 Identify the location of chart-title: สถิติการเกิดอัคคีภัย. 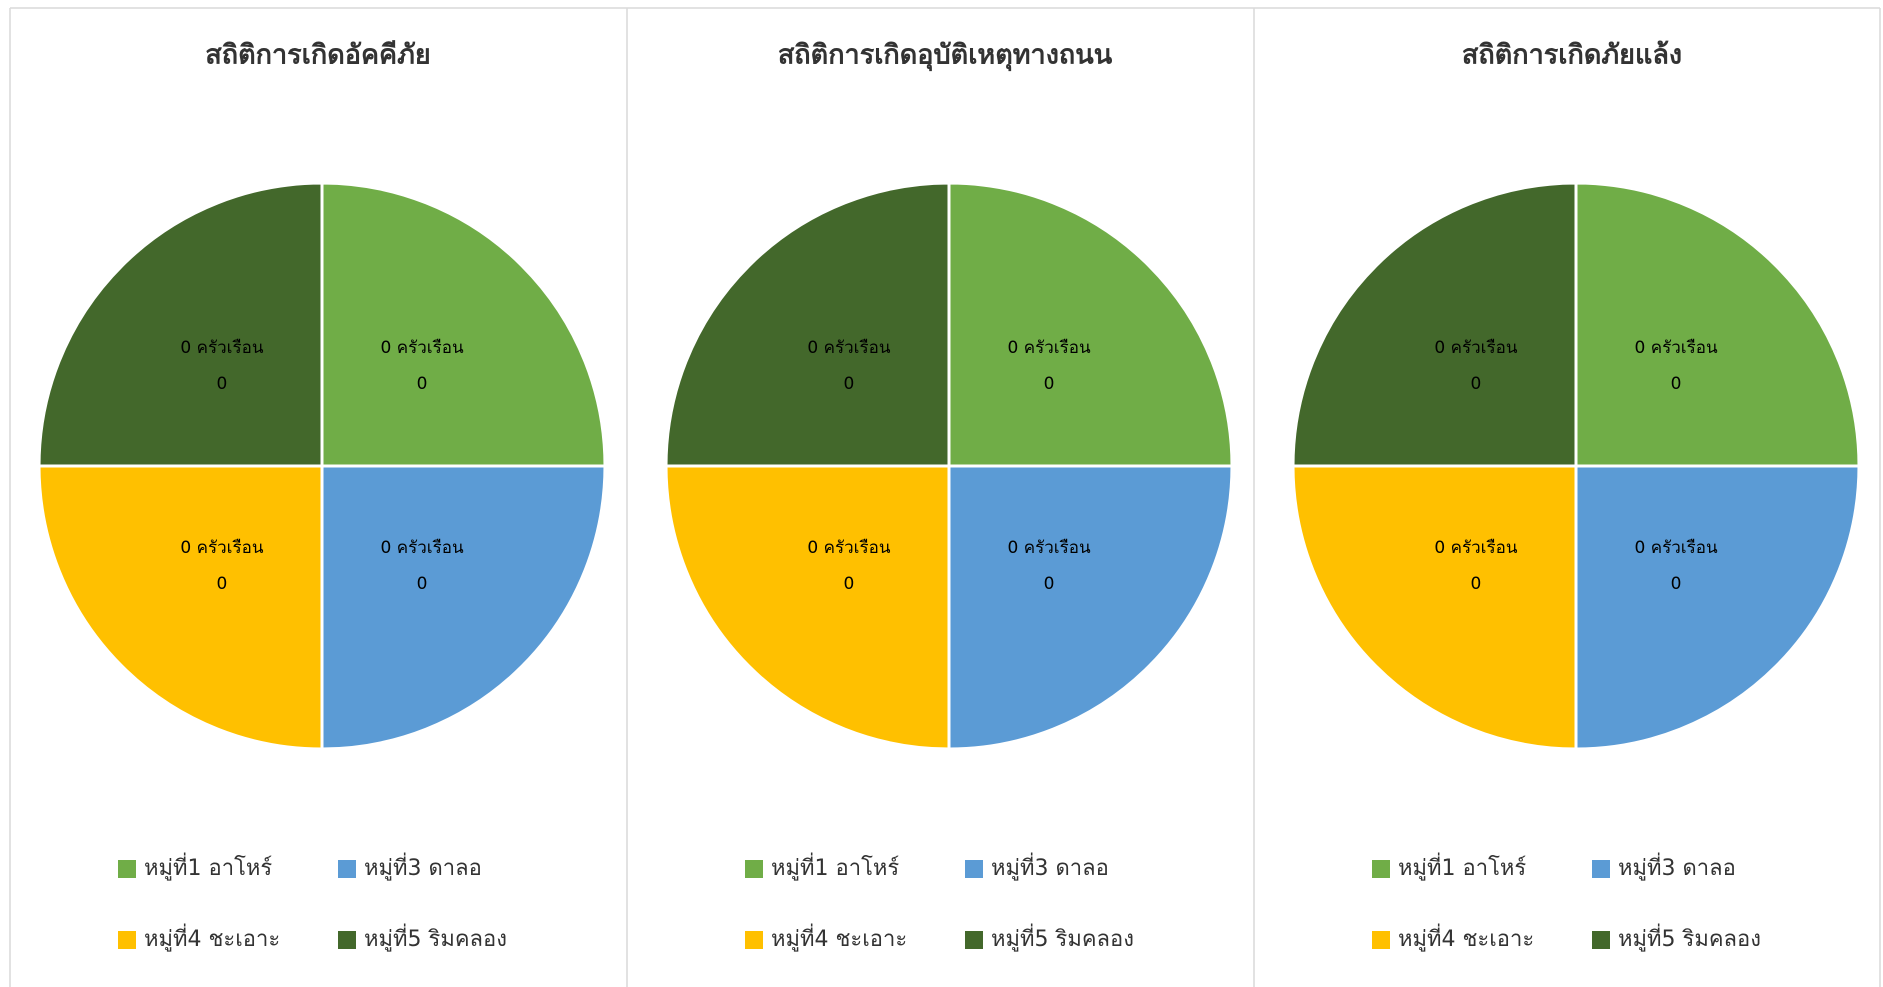
(317, 55).